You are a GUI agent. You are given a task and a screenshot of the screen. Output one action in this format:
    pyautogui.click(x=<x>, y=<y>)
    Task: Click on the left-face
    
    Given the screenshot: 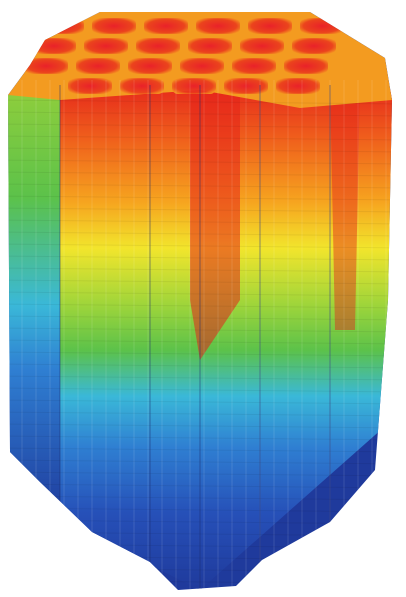 What is the action you would take?
    pyautogui.click(x=34, y=305)
    